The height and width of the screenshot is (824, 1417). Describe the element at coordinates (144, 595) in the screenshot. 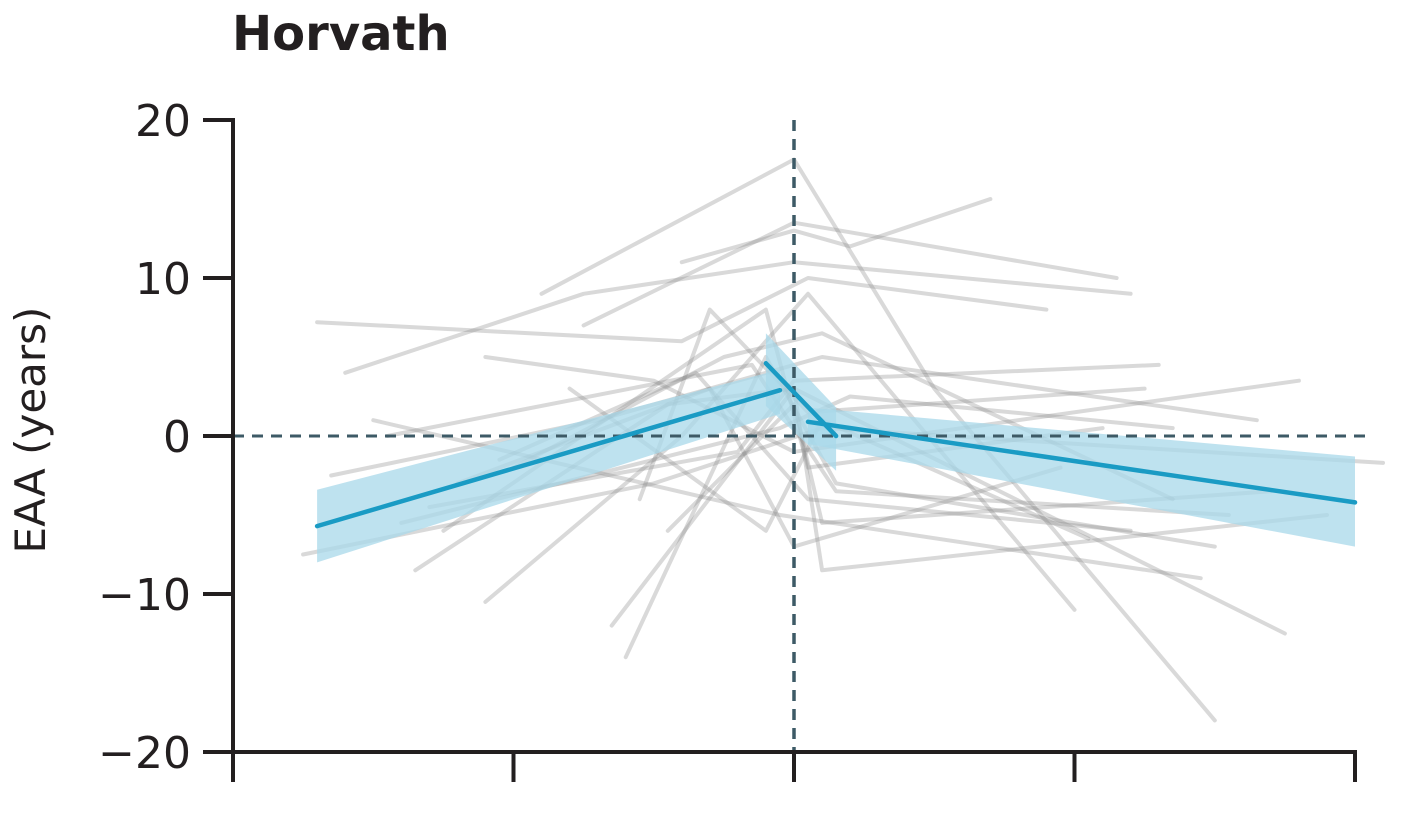

I see `y-tick-label: −10` at that location.